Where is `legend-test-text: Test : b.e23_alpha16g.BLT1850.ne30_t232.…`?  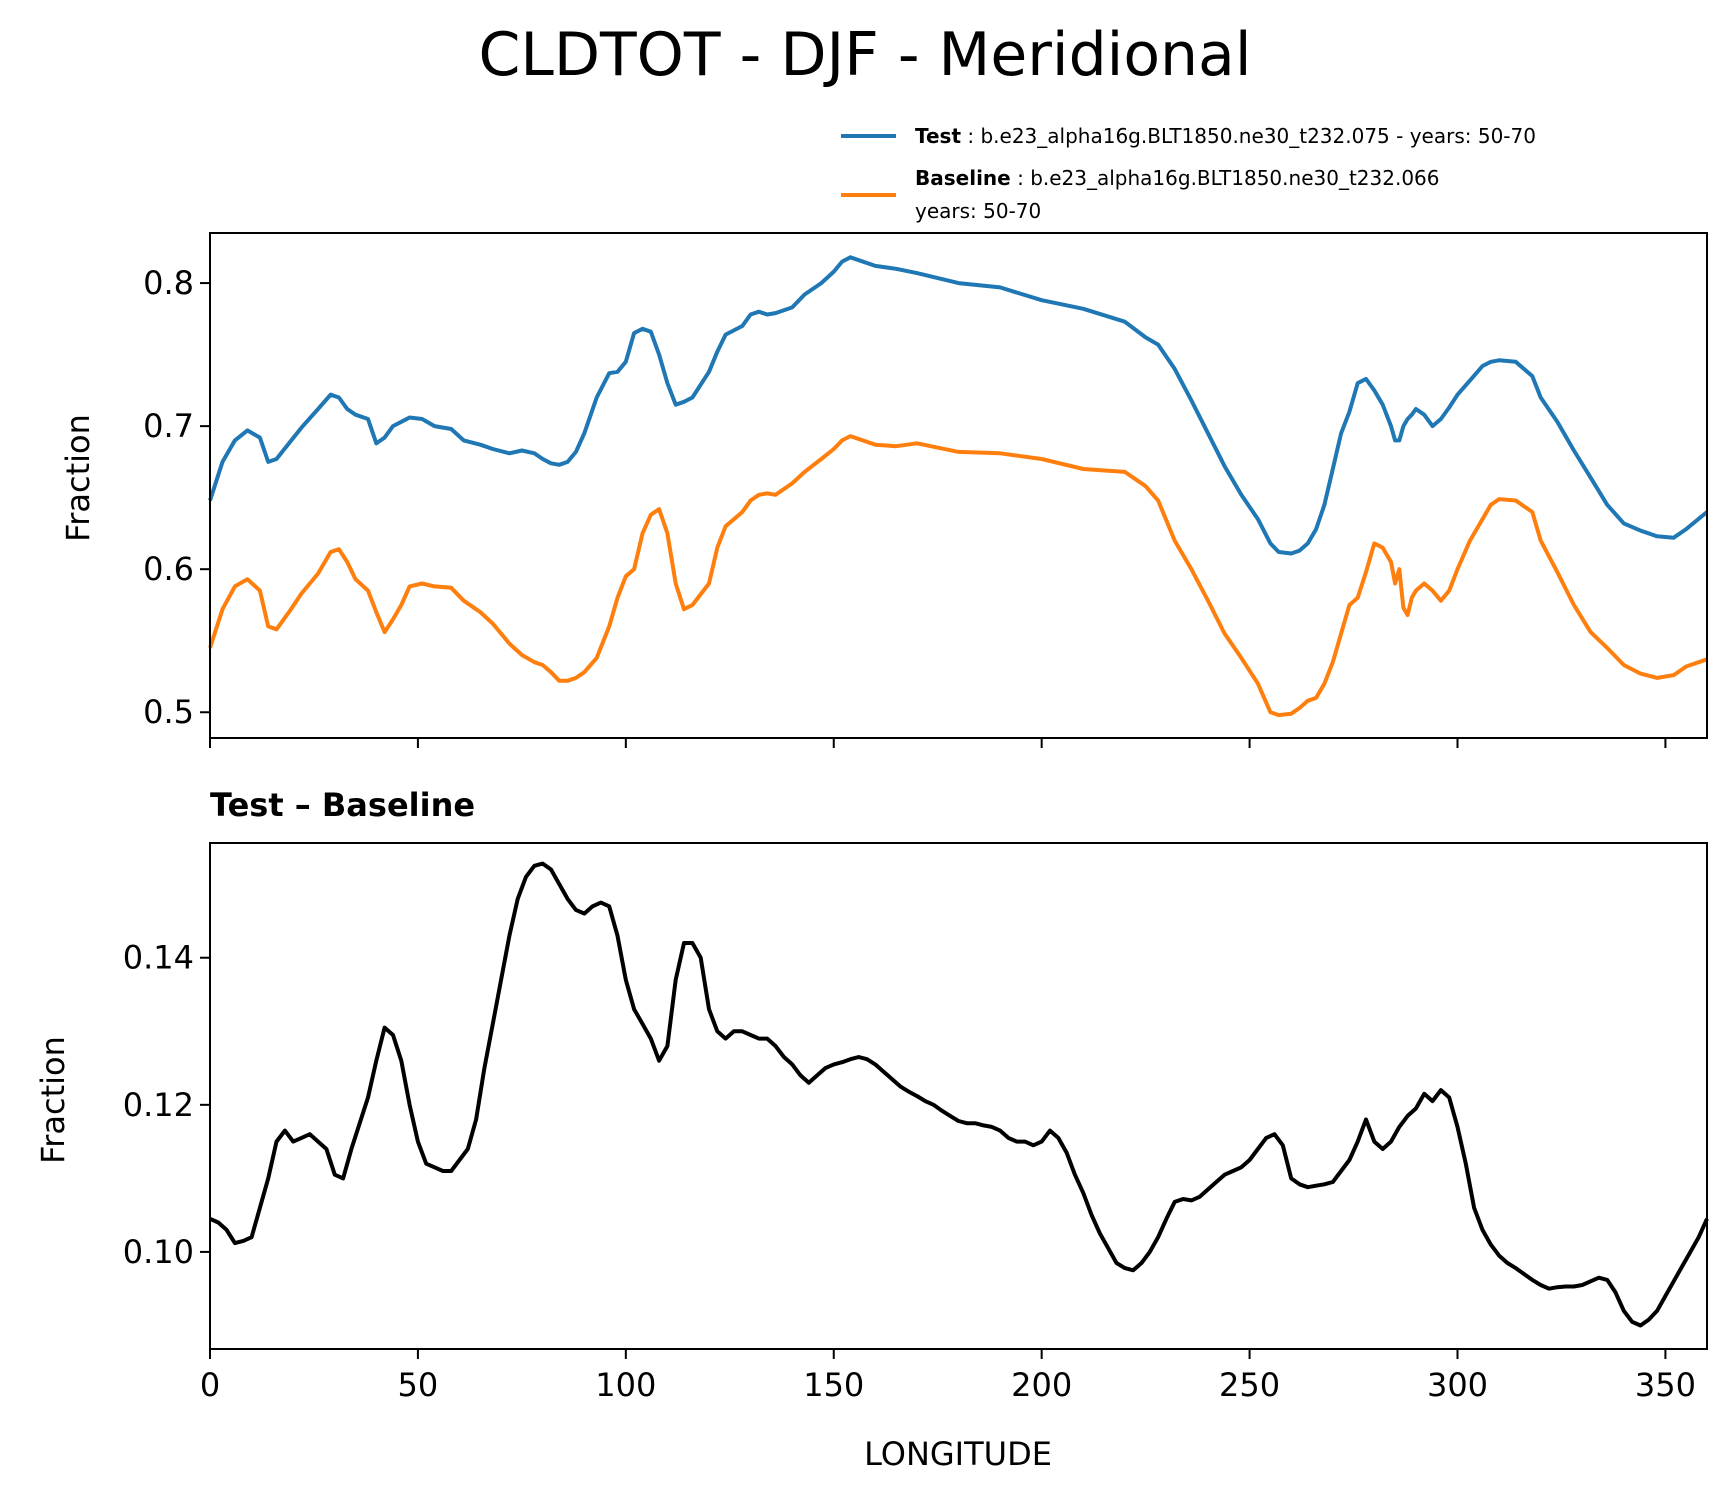 legend-test-text: Test : b.e23_alpha16g.BLT1850.ne30_t232.… is located at coordinates (1225, 136).